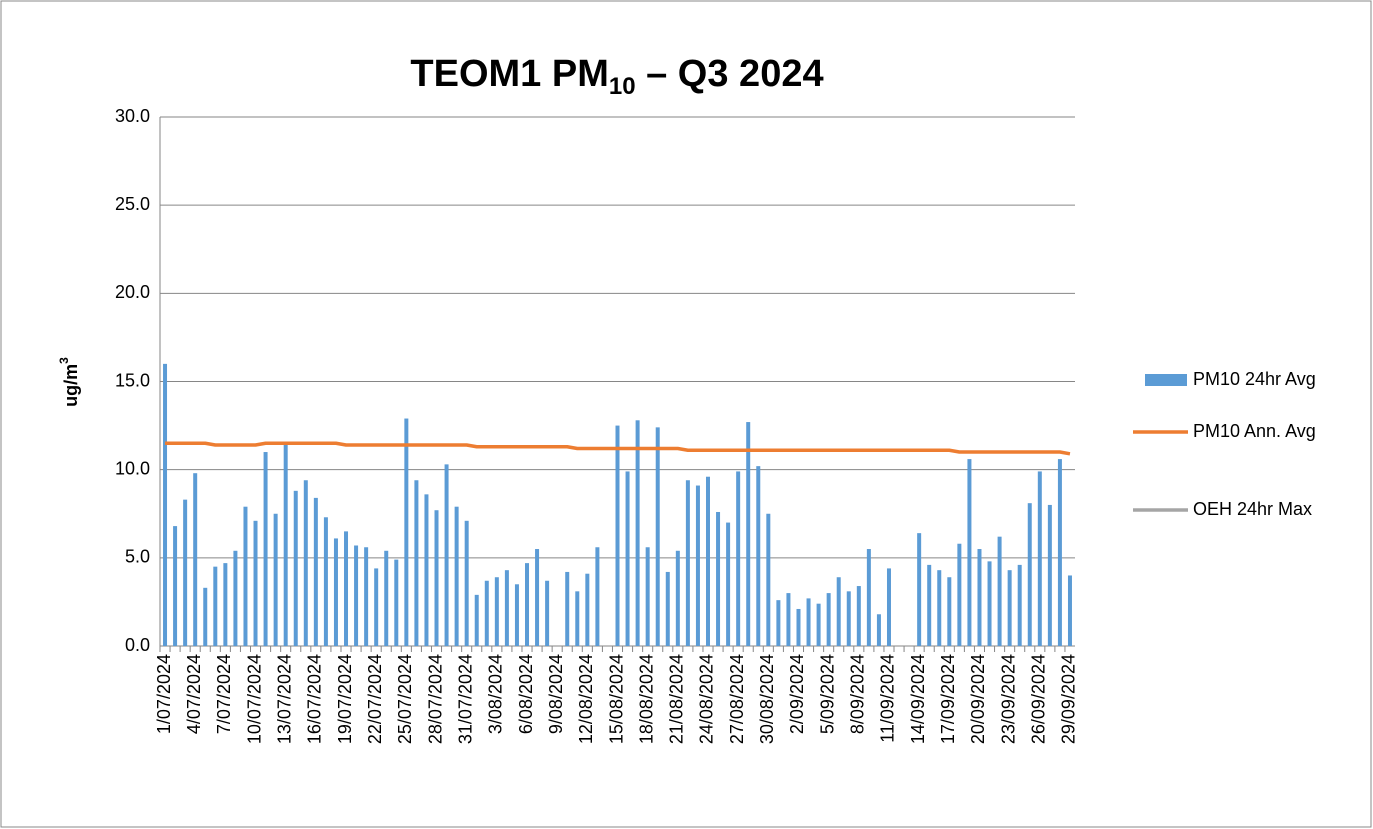  What do you see at coordinates (435, 699) in the screenshot?
I see `x-tick-label: 28/07/2024` at bounding box center [435, 699].